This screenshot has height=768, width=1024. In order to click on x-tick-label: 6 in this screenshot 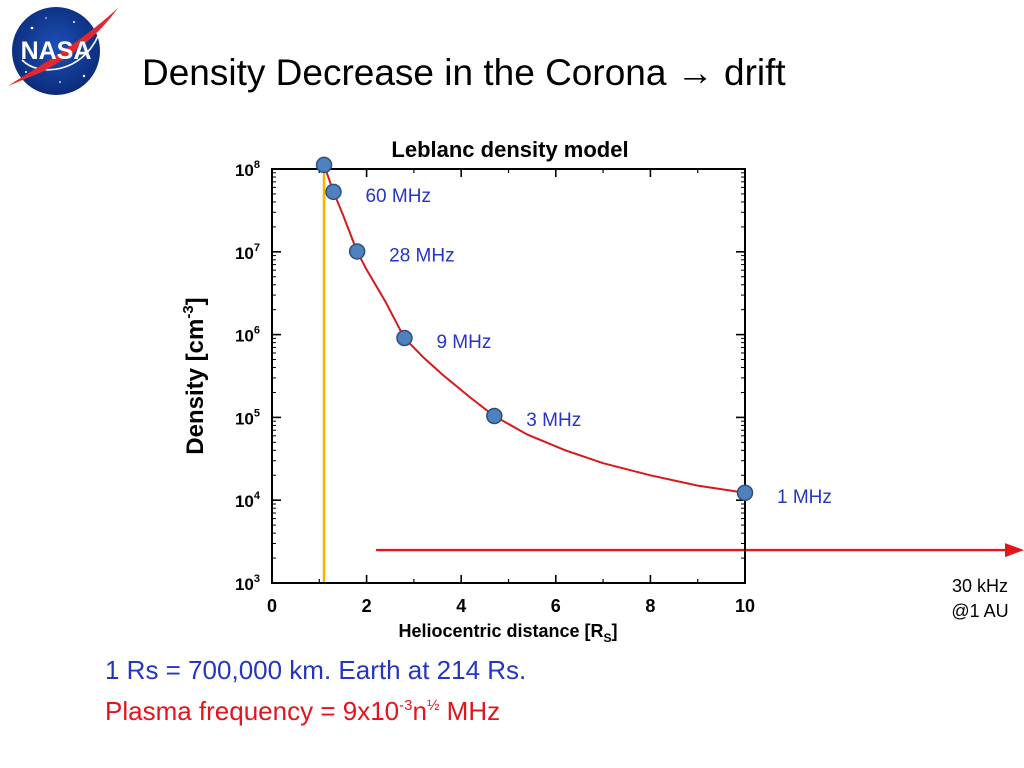, I will do `click(556, 606)`.